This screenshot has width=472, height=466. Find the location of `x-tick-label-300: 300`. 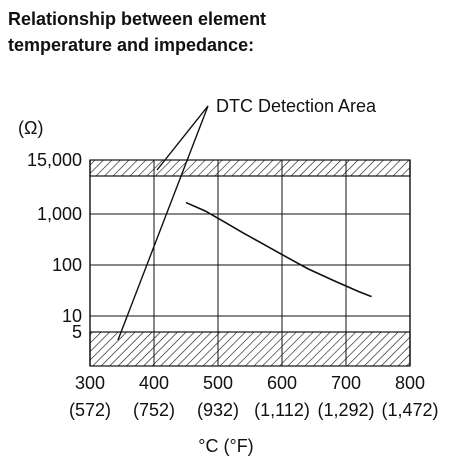

x-tick-label-300: 300 is located at coordinates (90, 383).